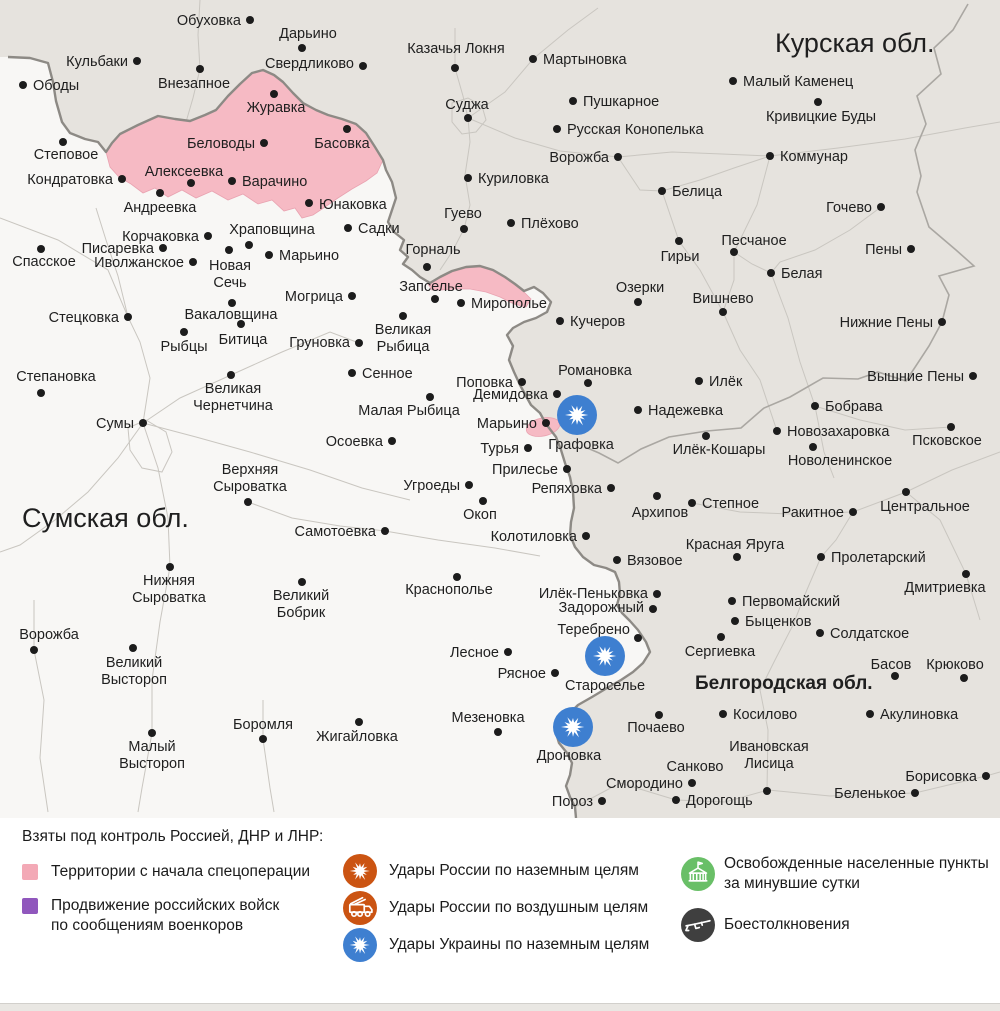  What do you see at coordinates (360, 871) in the screenshot?
I see `russia-ground-strike-icon` at bounding box center [360, 871].